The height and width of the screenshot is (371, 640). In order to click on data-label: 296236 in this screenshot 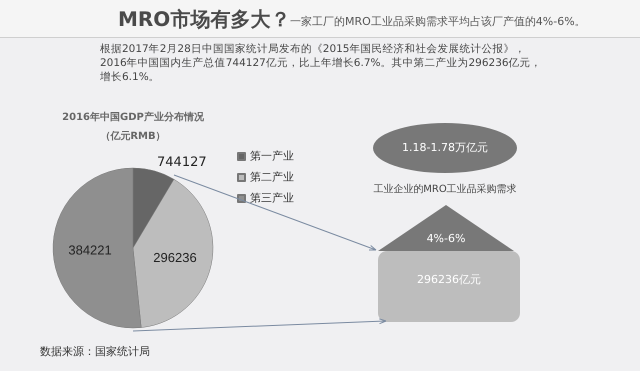, I will do `click(175, 257)`.